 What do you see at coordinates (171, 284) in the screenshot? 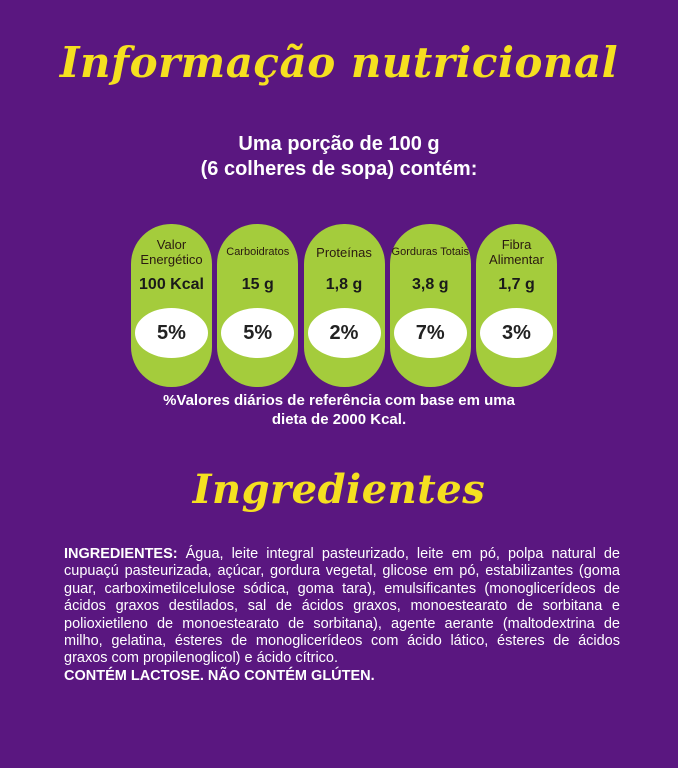
I see `nutrient-value: 100 Kcal` at bounding box center [171, 284].